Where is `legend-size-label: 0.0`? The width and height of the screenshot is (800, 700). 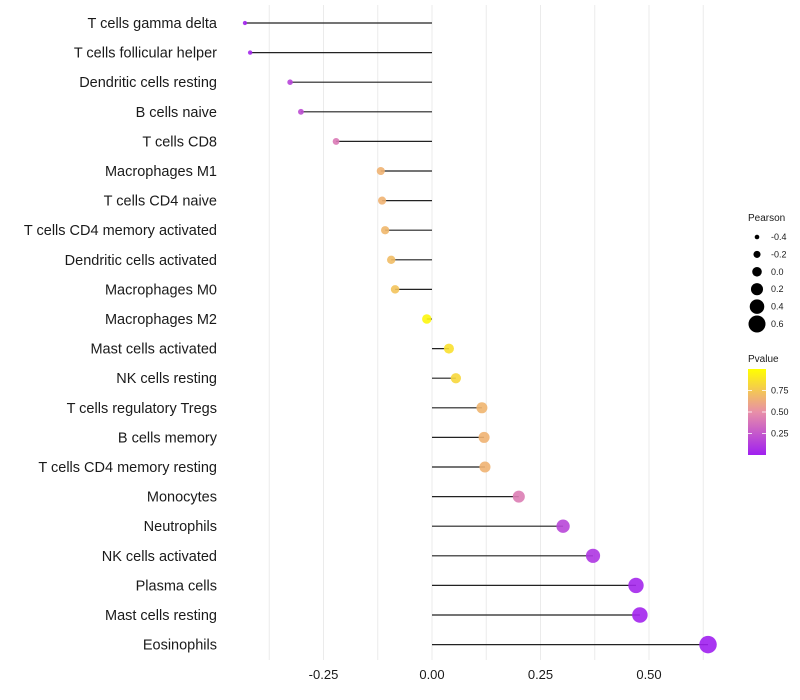 legend-size-label: 0.0 is located at coordinates (777, 272).